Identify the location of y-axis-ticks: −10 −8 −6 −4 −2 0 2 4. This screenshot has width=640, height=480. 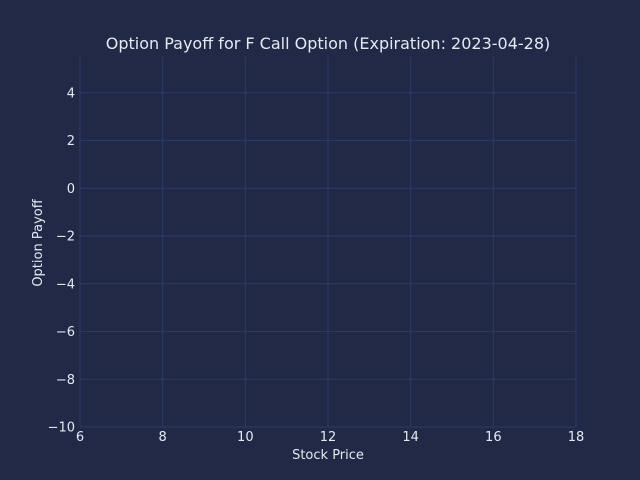
(61, 260).